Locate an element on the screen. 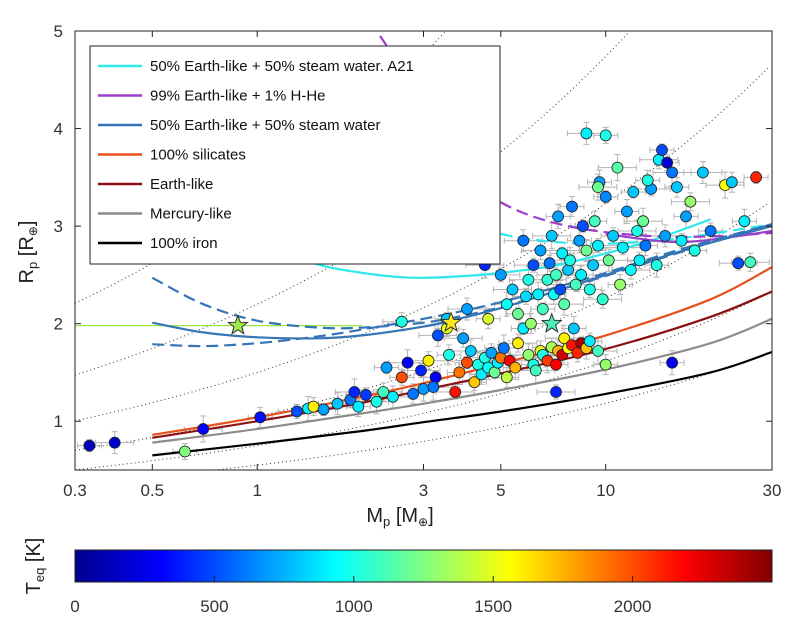 This screenshot has height=633, width=800. colorbar-ticks: 0 500 1000 1500 2000 is located at coordinates (361, 596).